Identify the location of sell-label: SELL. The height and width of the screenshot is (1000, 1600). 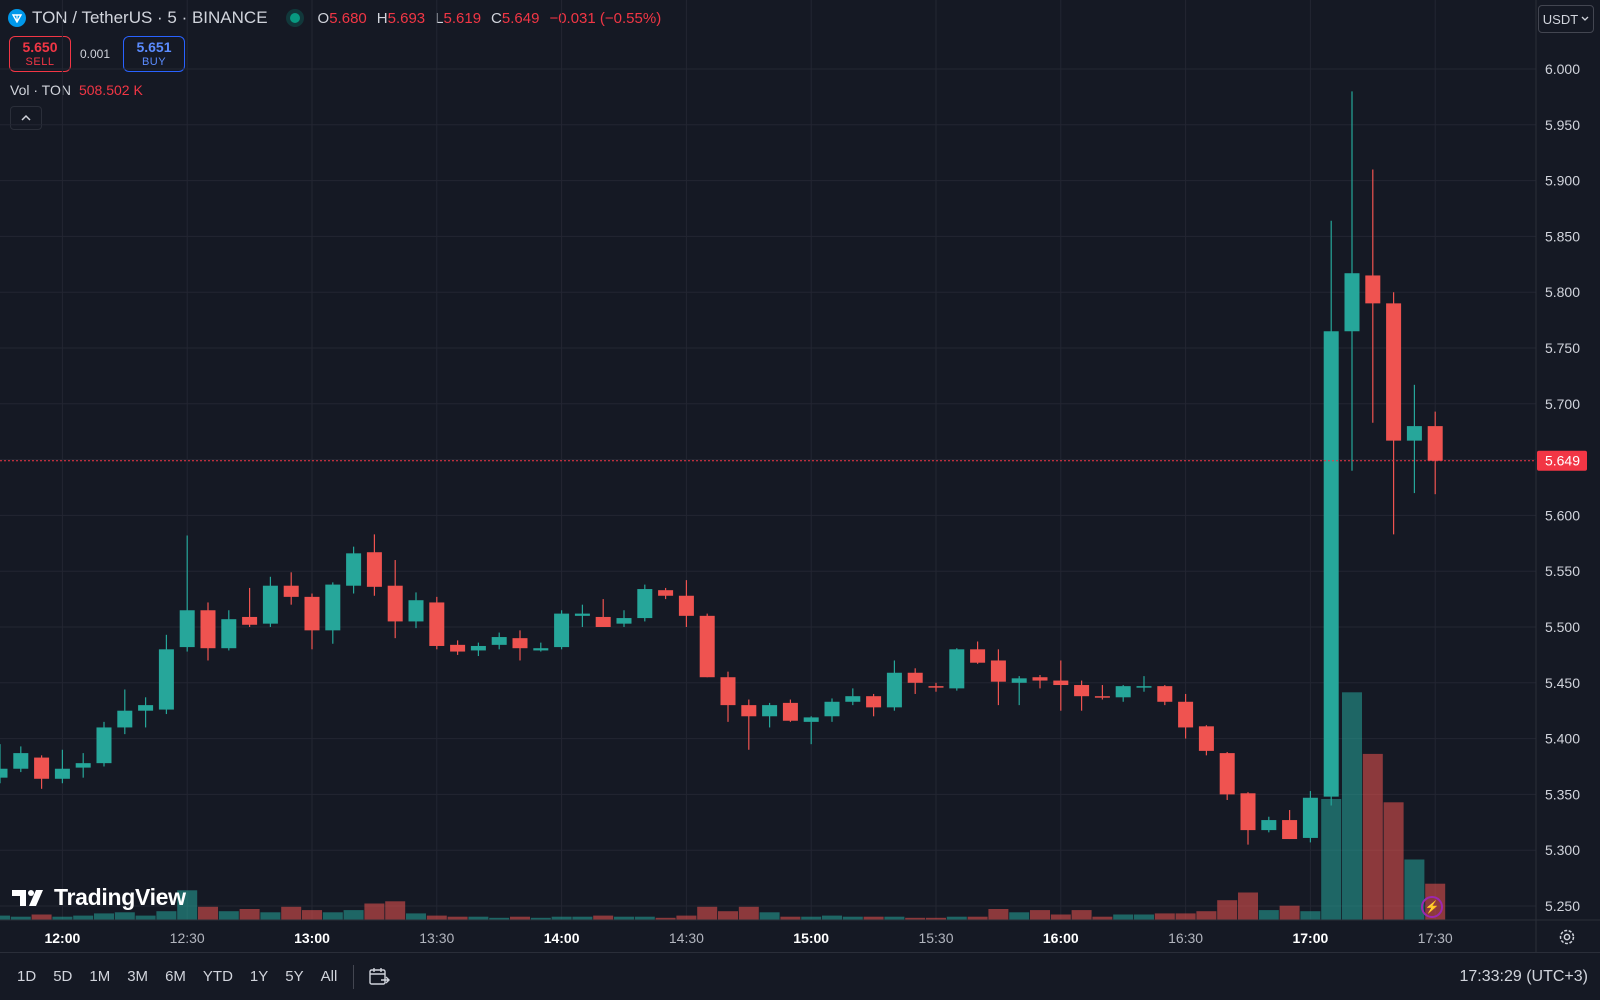
(40, 62).